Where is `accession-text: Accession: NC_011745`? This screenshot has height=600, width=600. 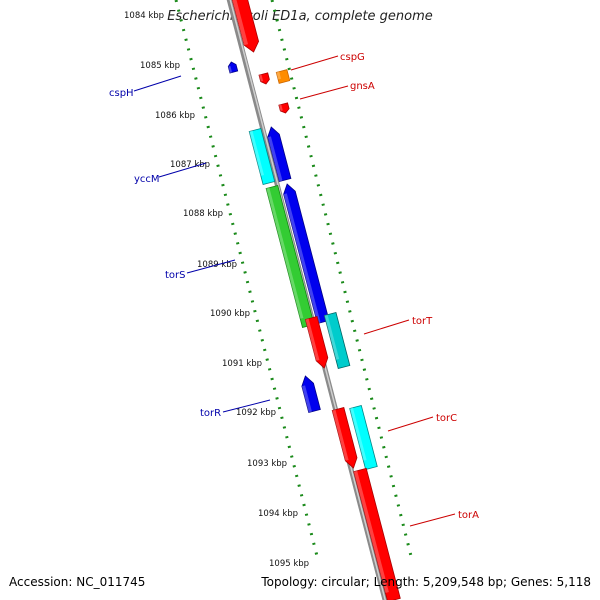
accession-text: Accession: NC_011745 is located at coordinates (77, 582).